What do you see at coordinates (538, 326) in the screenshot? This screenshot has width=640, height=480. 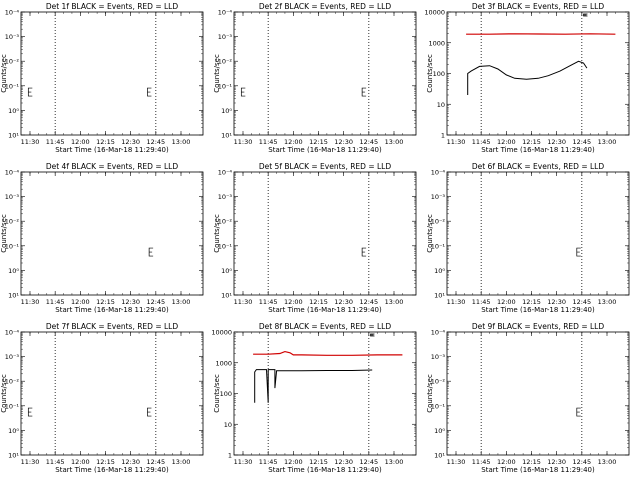 I see `panel-title: Det 9f BLACK = Events, RED = LLD` at bounding box center [538, 326].